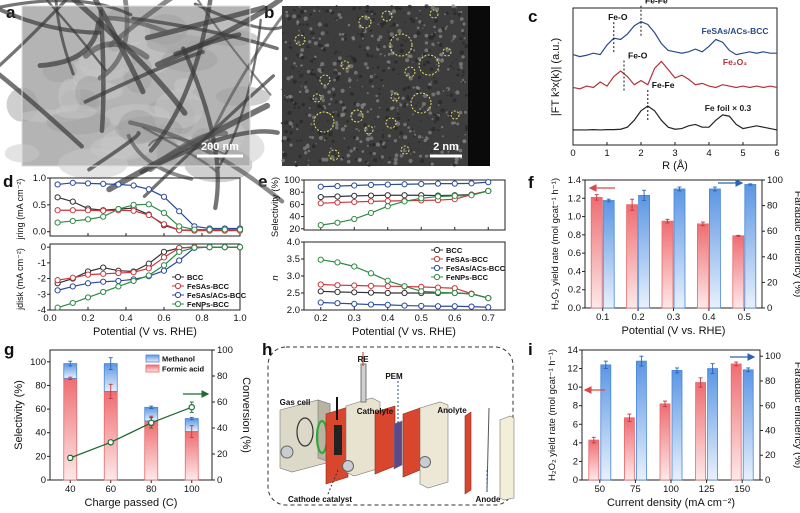 This screenshot has width=800, height=513. What do you see at coordinates (575, 424) in the screenshot?
I see `y-tick-label: 6` at bounding box center [575, 424].